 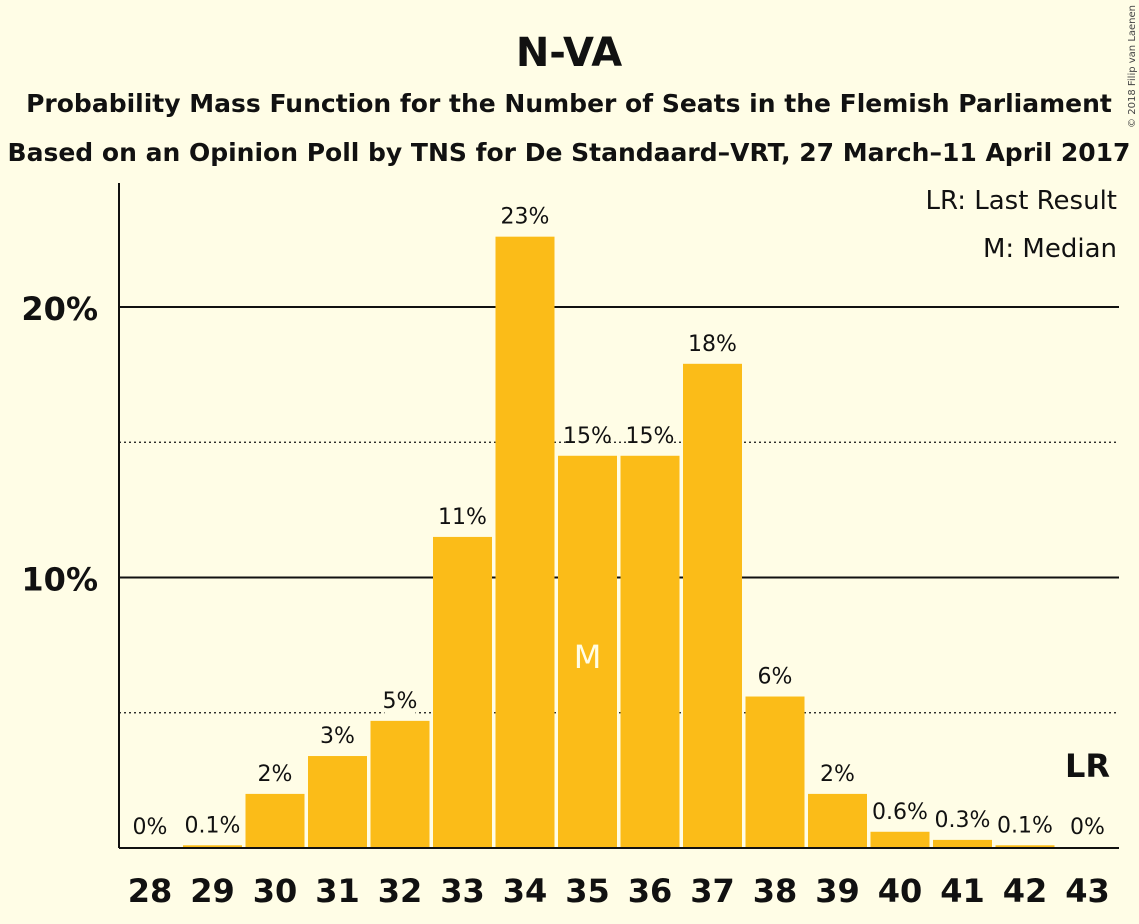 I want to click on data-label-41: 0.3%, so click(x=963, y=820).